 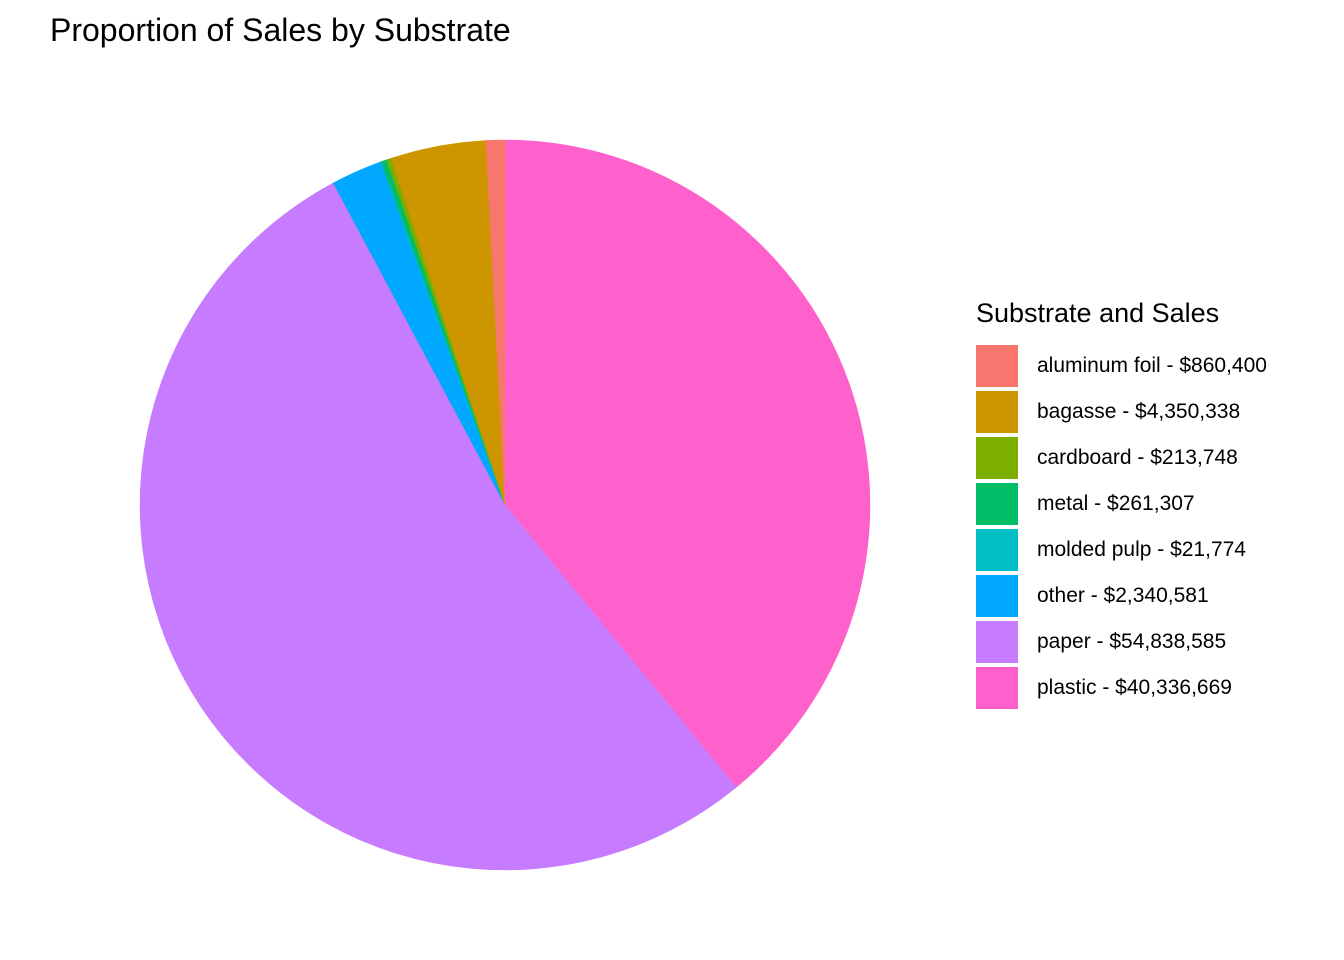 What do you see at coordinates (1116, 503) in the screenshot?
I see `legend-label-metal: metal - $261,307` at bounding box center [1116, 503].